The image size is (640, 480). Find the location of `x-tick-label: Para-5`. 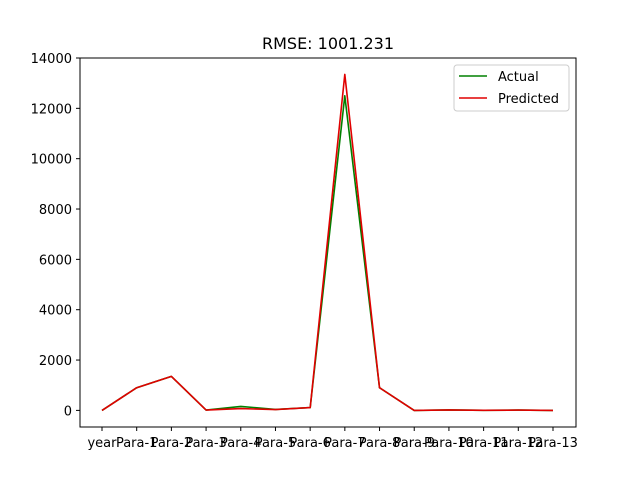

x-tick-label: Para-5 is located at coordinates (276, 443).